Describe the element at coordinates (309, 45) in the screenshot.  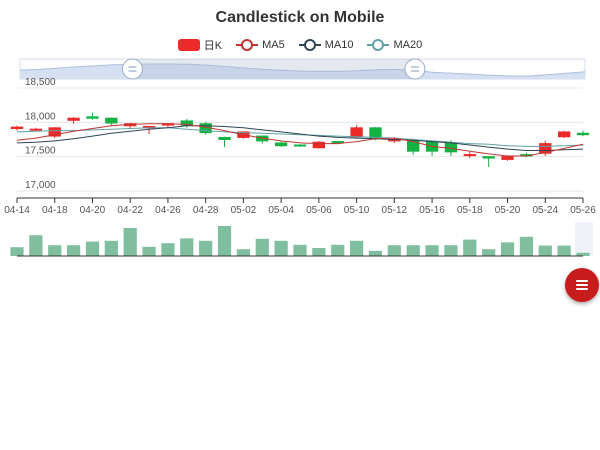
I see `legend-swatch-ma10` at that location.